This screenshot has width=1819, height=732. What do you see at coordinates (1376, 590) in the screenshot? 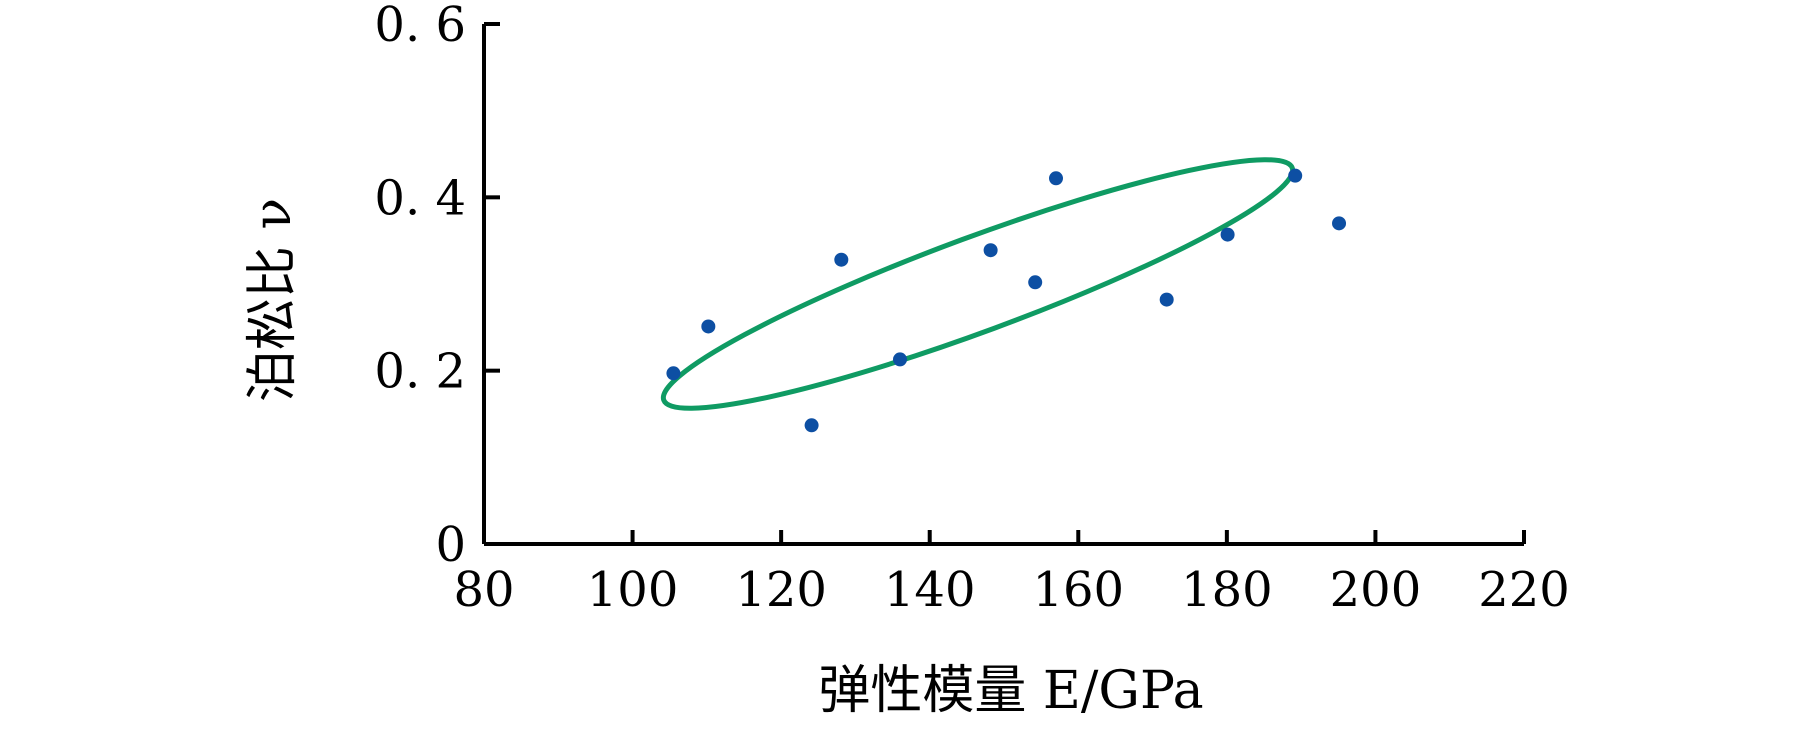
I see `x-tick-label: 200` at bounding box center [1376, 590].